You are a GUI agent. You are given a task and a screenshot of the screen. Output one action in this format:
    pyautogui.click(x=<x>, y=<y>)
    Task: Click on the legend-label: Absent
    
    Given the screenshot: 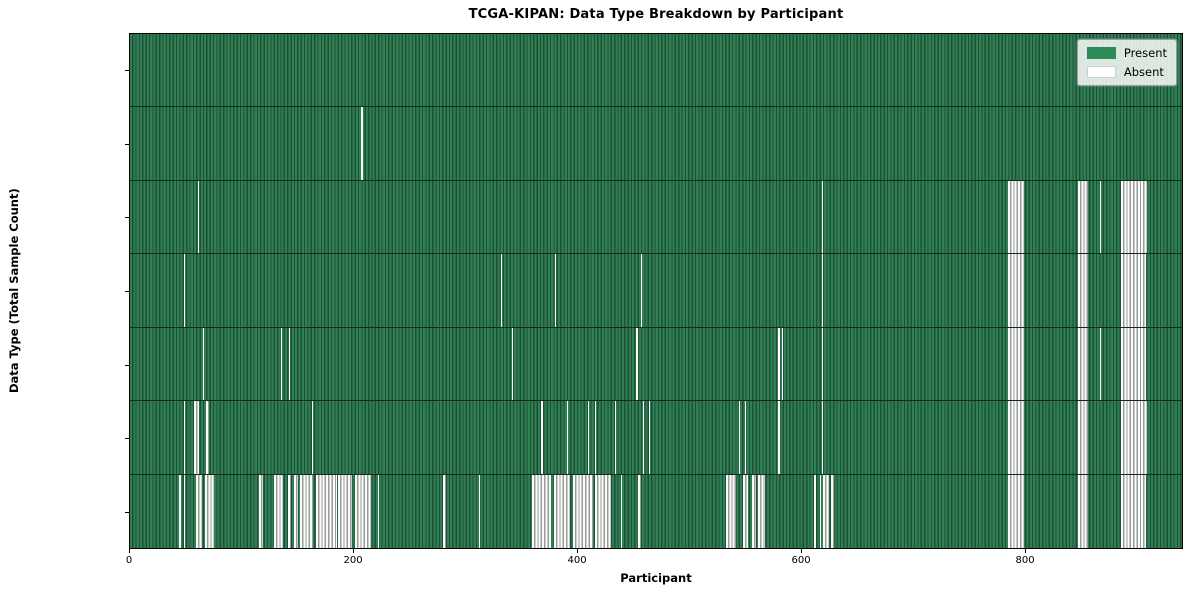 What is the action you would take?
    pyautogui.click(x=1143, y=72)
    